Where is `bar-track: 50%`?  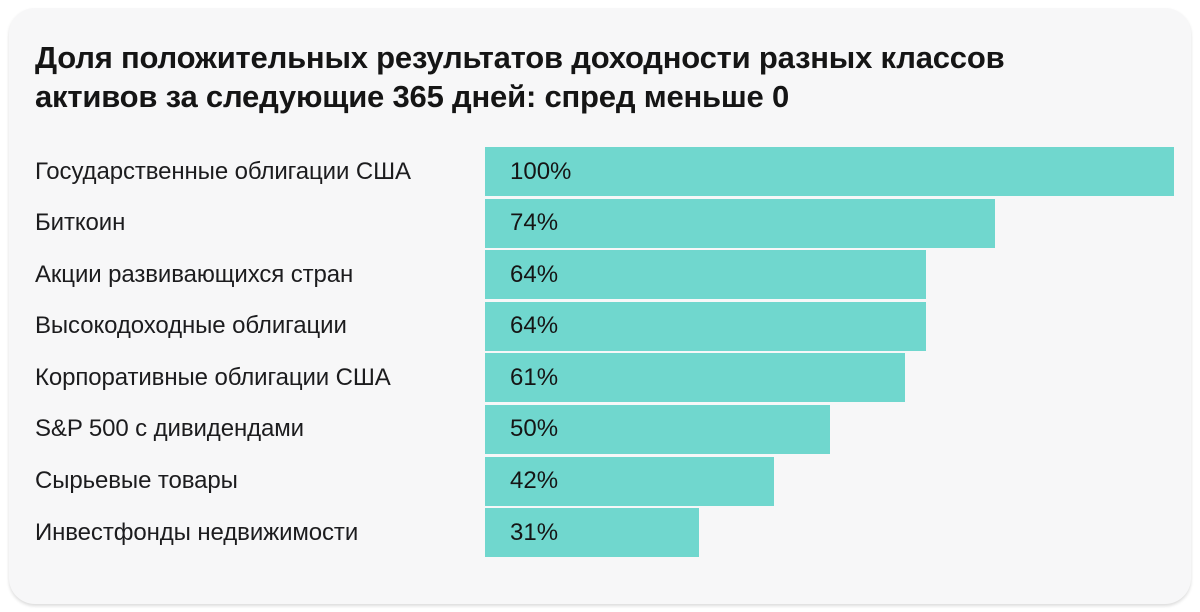
bar-track: 50% is located at coordinates (829, 429).